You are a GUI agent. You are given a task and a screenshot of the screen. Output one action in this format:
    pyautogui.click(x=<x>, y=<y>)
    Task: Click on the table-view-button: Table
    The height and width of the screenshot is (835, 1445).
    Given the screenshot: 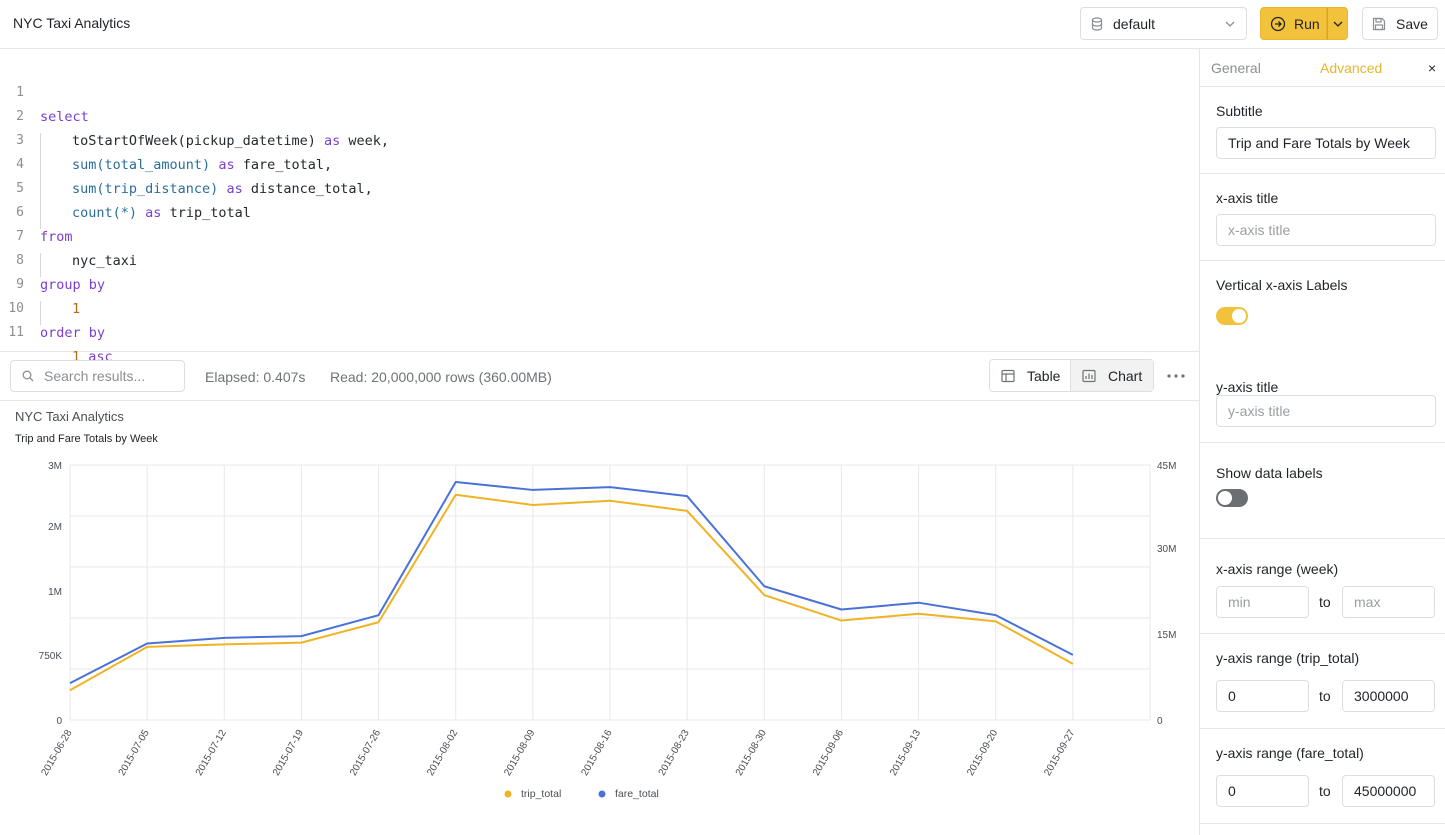 What is the action you would take?
    pyautogui.click(x=1030, y=375)
    